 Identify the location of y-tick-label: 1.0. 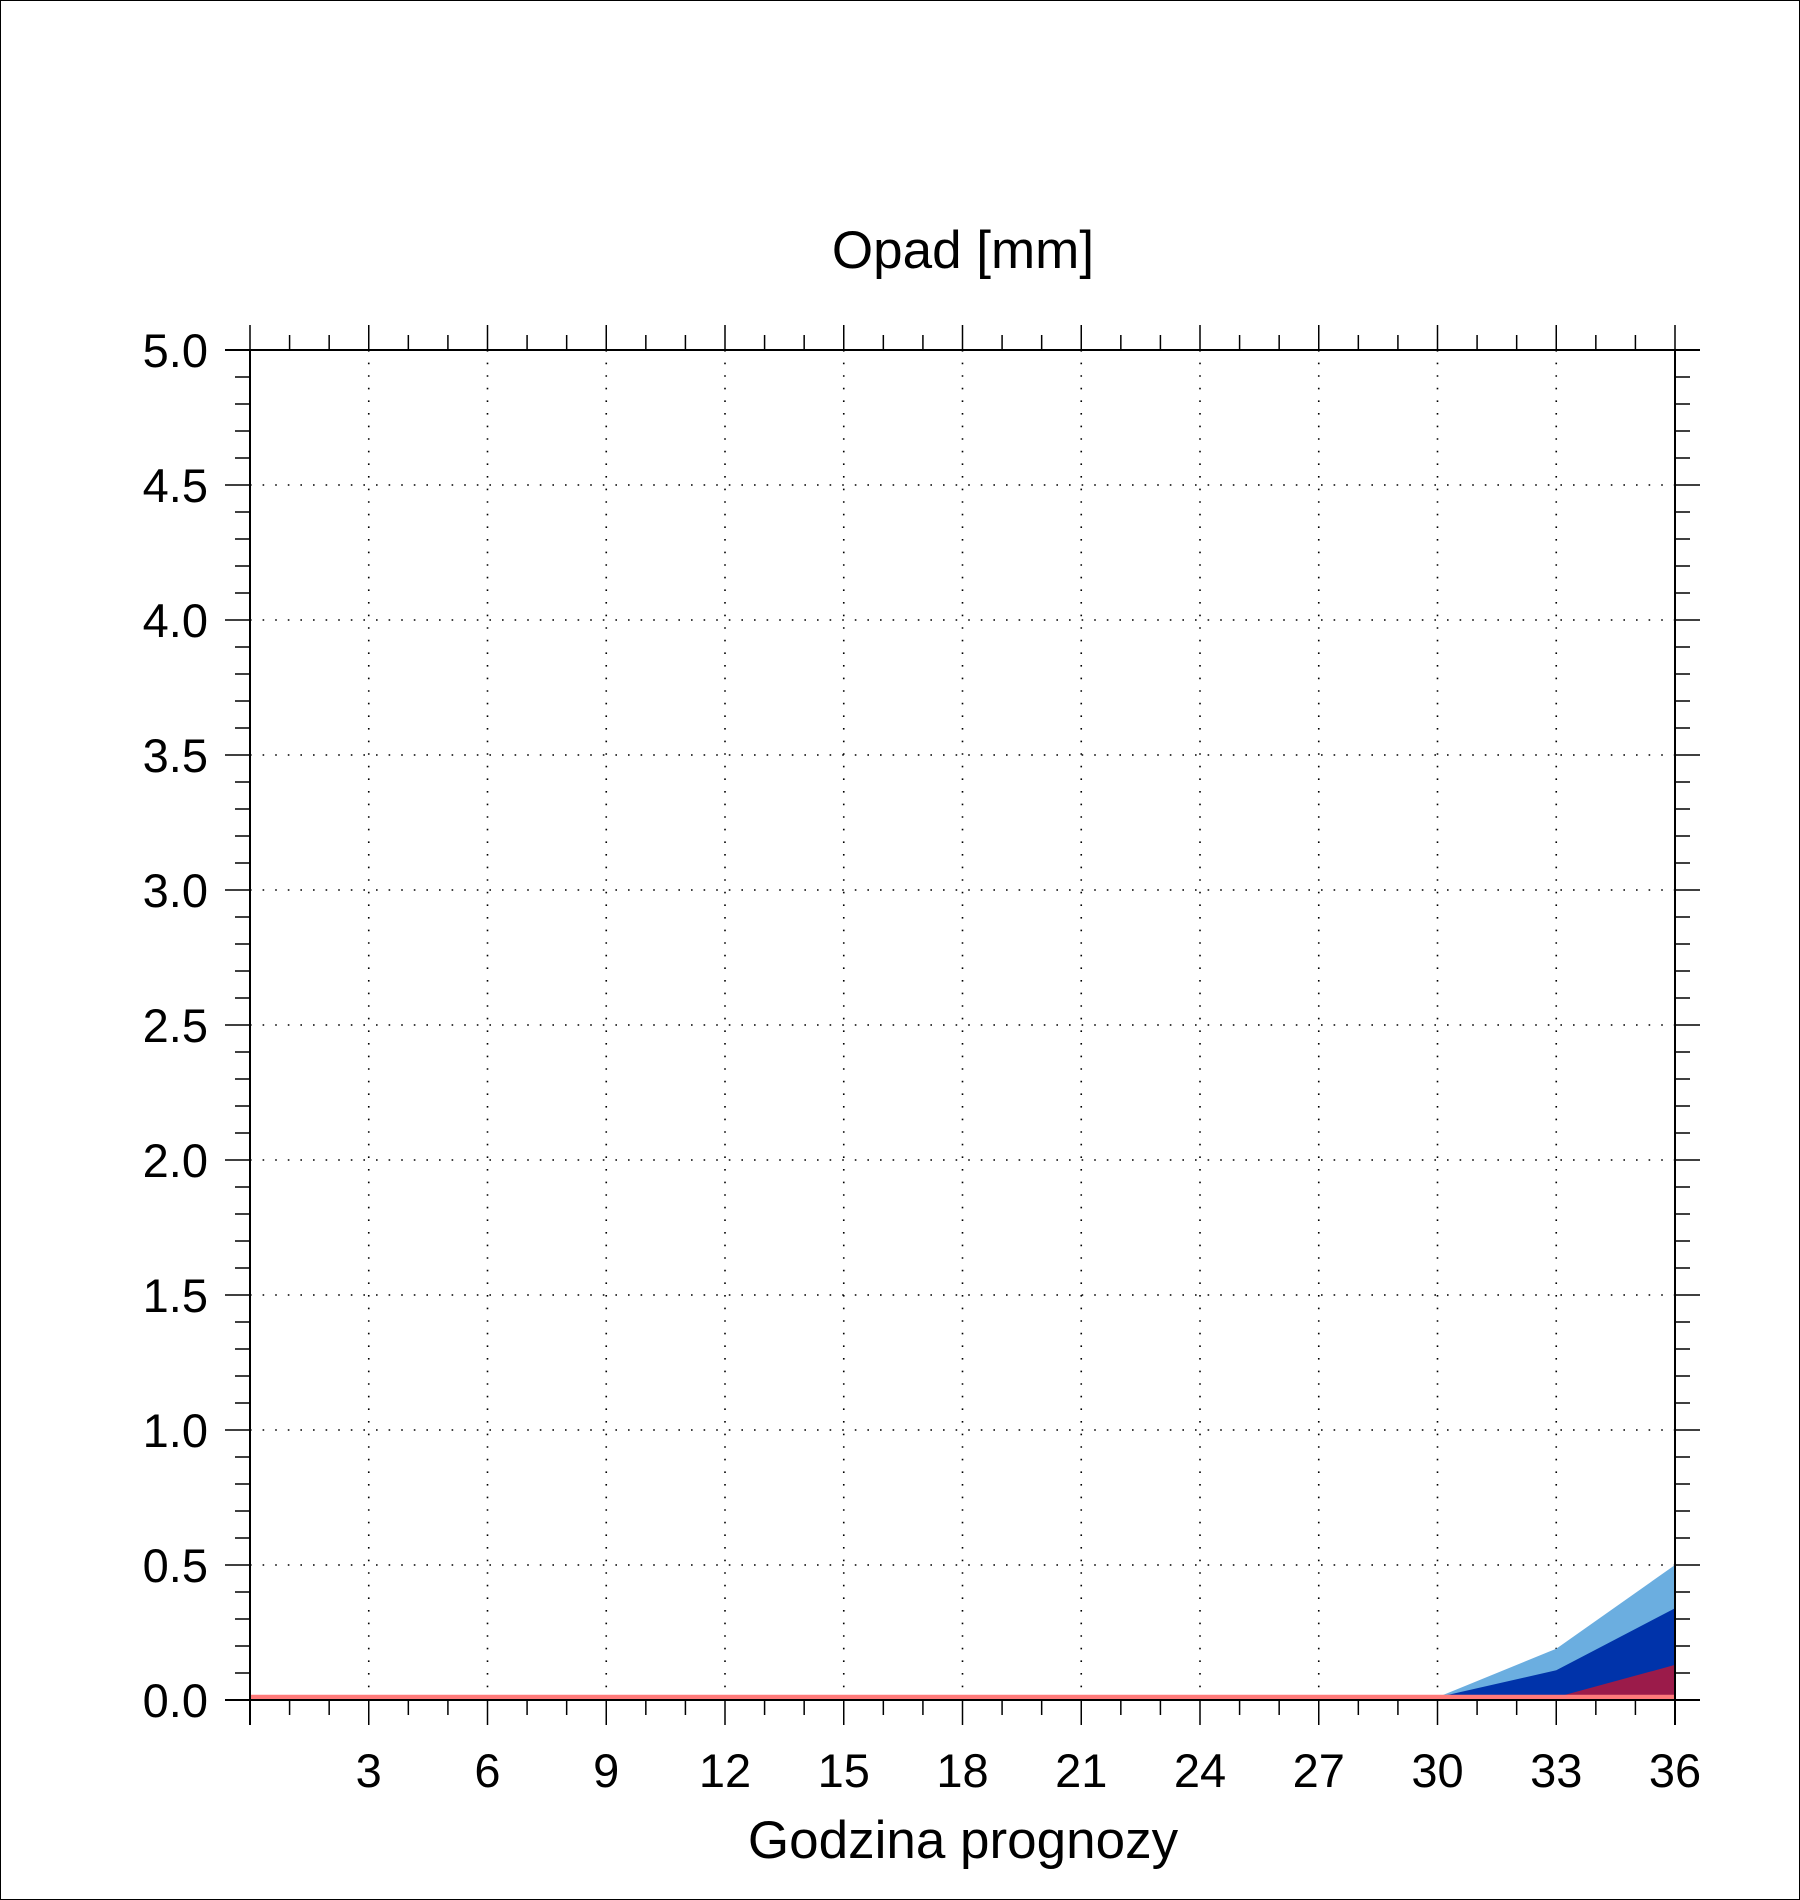
(175, 1430).